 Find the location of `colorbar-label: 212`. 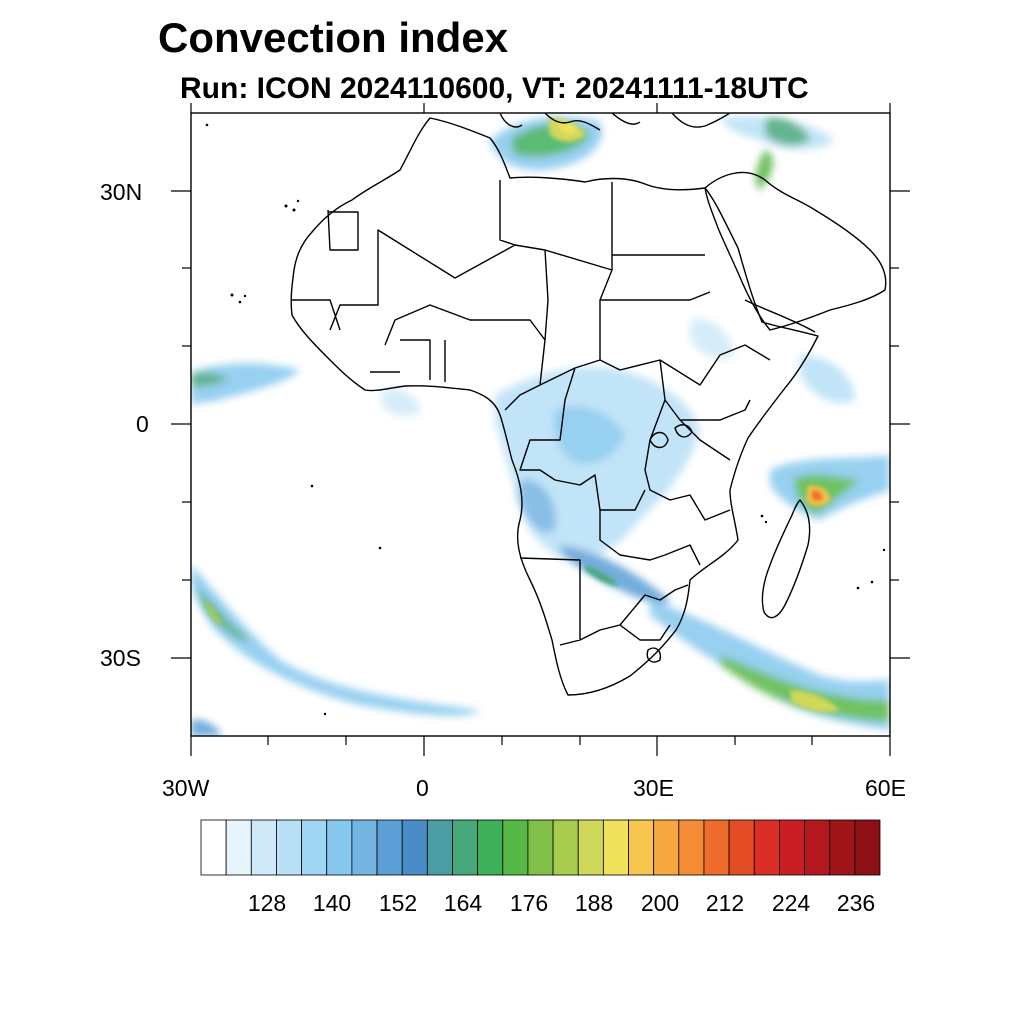

colorbar-label: 212 is located at coordinates (725, 903).